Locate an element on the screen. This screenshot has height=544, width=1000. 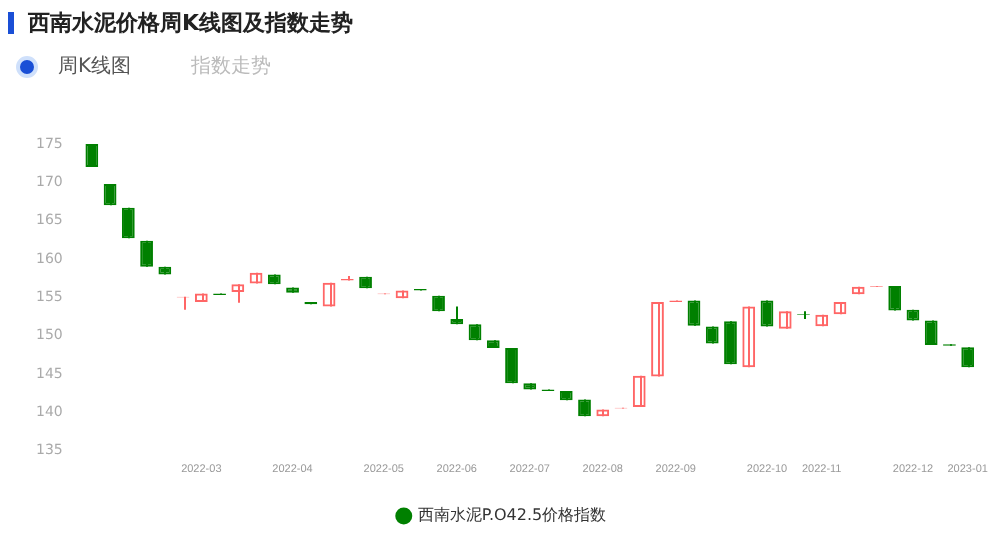
chart-title: 西南水泥价格周K线图及指数走势 is located at coordinates (191, 23).